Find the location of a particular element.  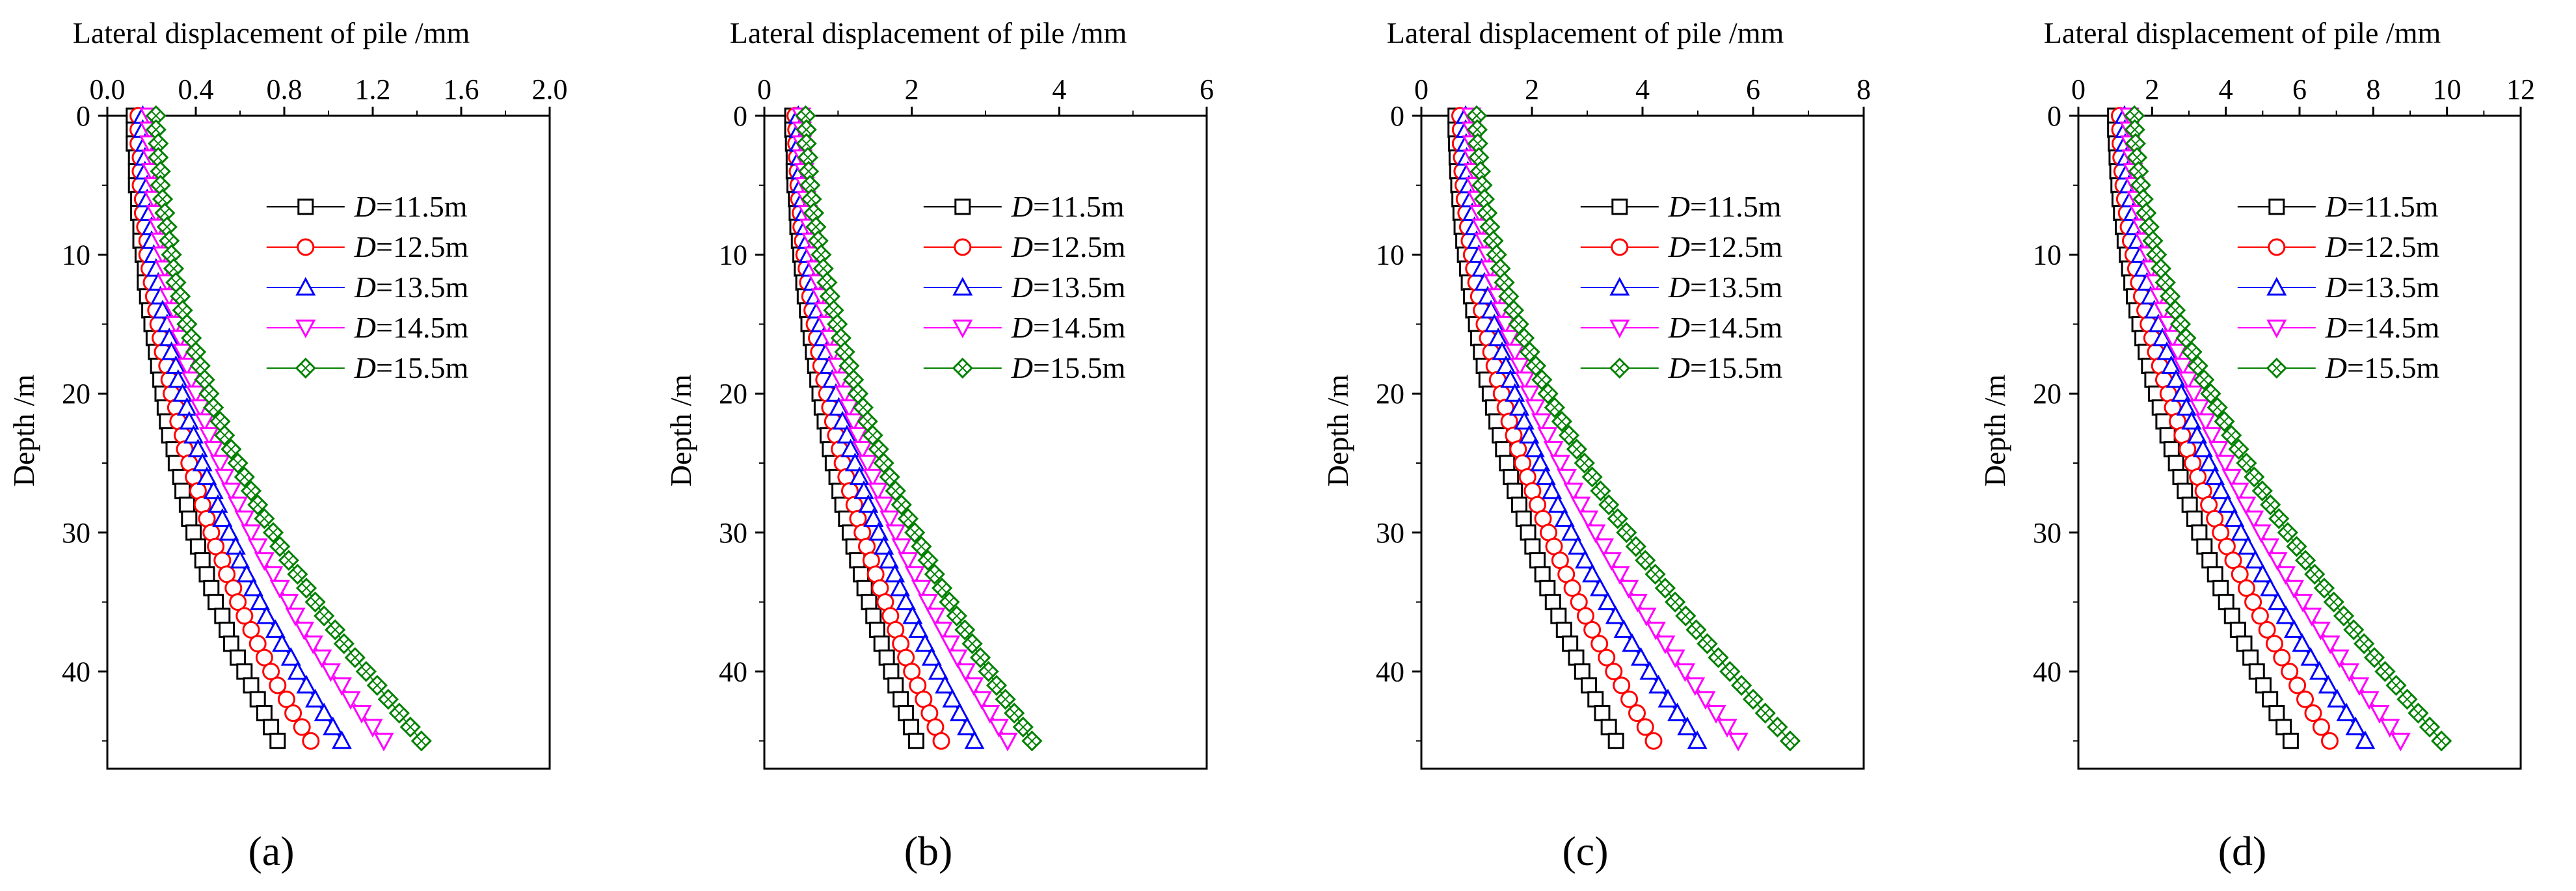

y-tick-label: 30 is located at coordinates (733, 533).